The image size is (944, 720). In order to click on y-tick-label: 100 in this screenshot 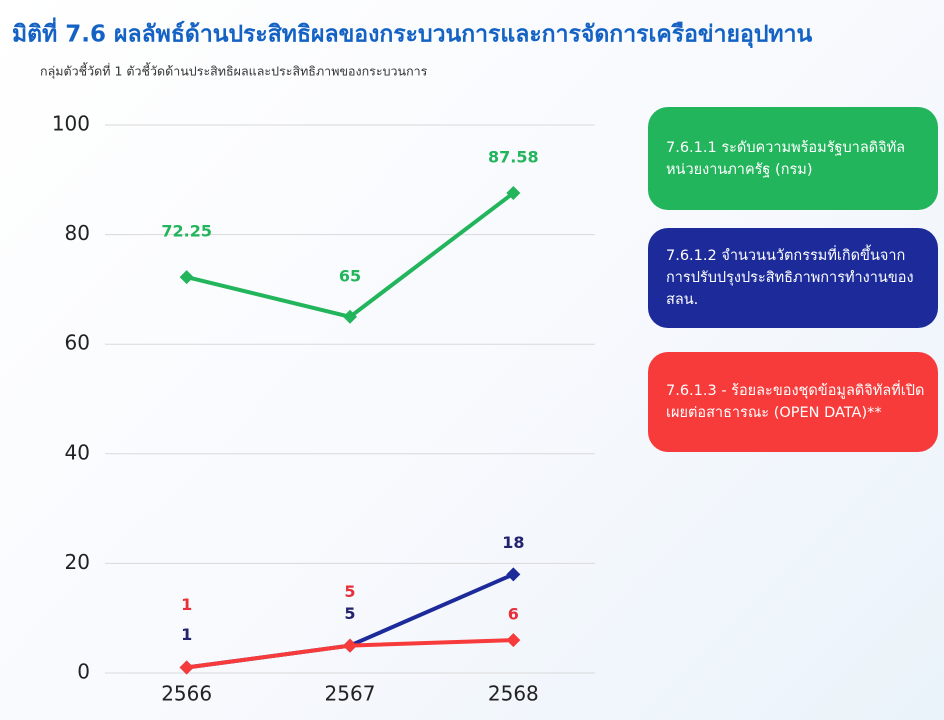, I will do `click(71, 124)`.